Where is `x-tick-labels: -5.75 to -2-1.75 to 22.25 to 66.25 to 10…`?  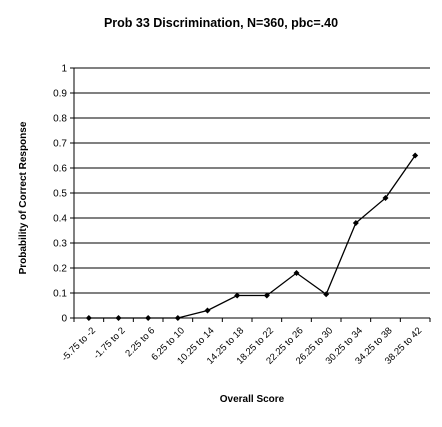 x-tick-labels: -5.75 to -2-1.75 to 22.25 to 66.25 to 10… is located at coordinates (242, 345).